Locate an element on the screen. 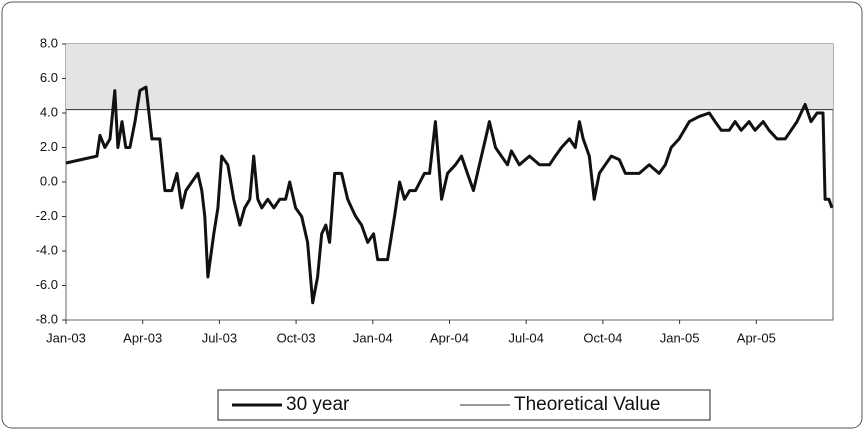  shaded-region is located at coordinates (449, 77).